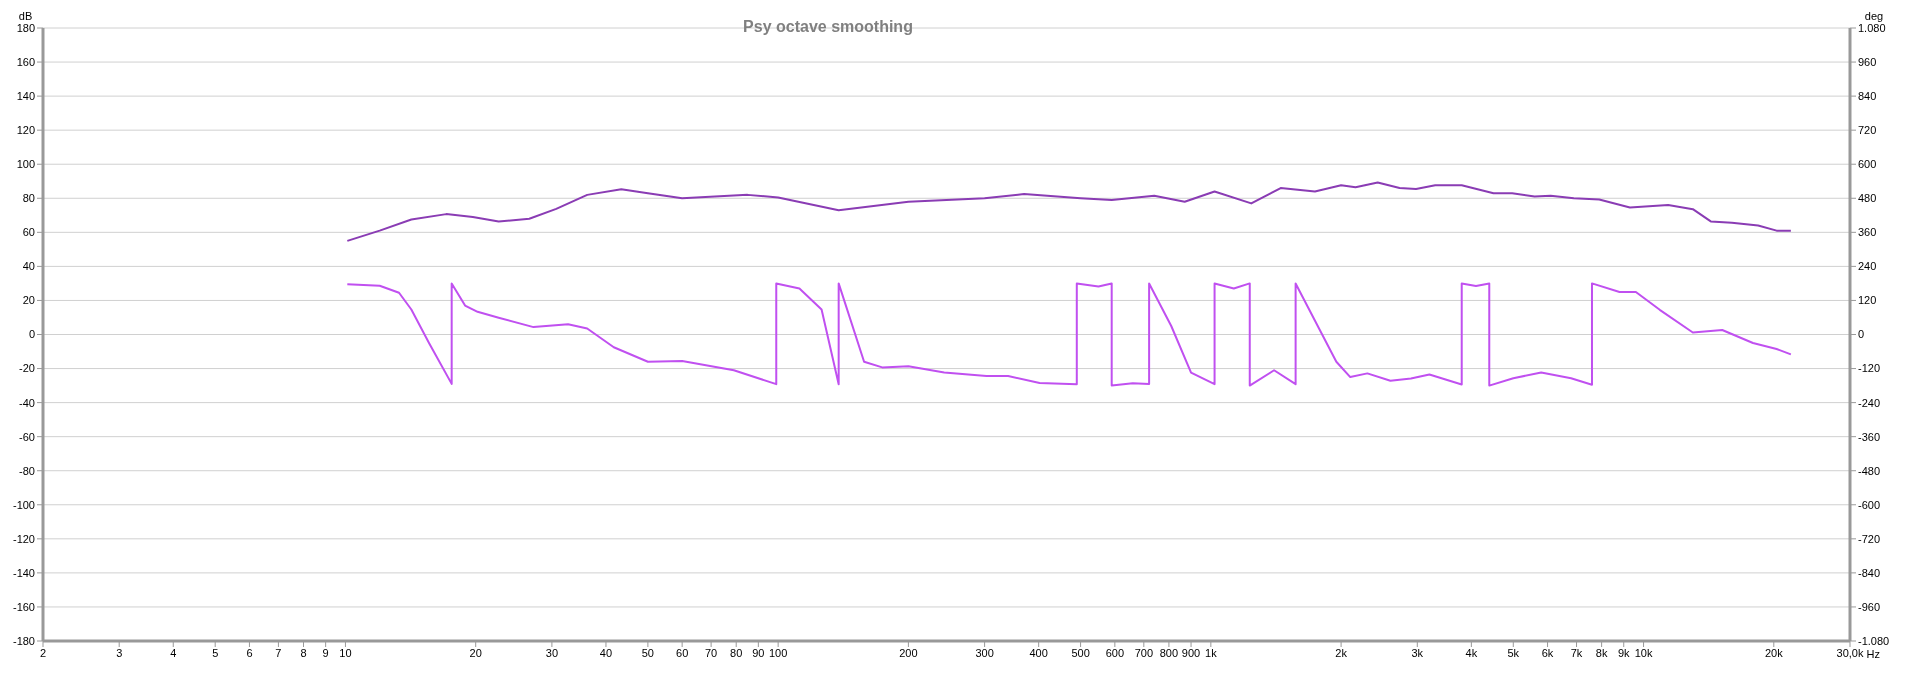  I want to click on y-tick-label: -180, so click(23, 640).